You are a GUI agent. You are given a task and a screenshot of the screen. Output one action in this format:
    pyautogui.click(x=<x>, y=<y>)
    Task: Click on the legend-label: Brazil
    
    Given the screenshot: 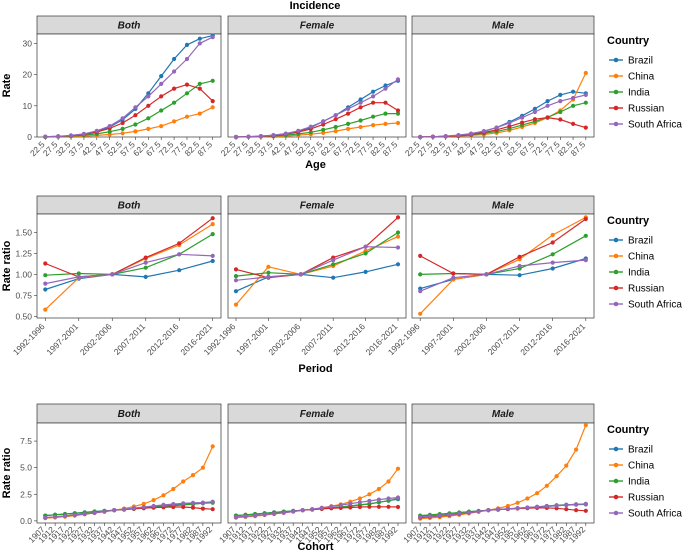 What is the action you would take?
    pyautogui.click(x=640, y=241)
    